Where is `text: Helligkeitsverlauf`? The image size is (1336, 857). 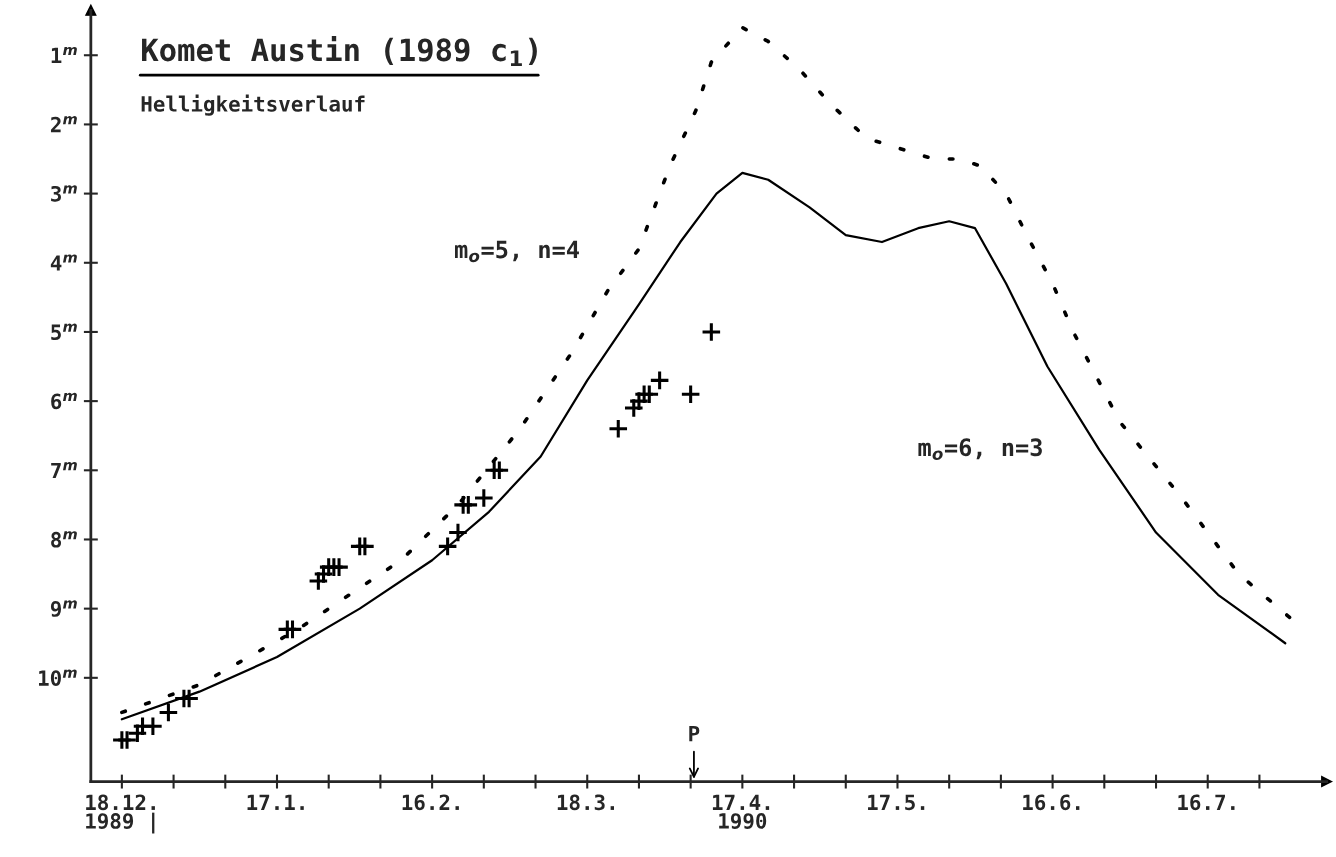
text: Helligkeitsverlauf is located at coordinates (253, 105).